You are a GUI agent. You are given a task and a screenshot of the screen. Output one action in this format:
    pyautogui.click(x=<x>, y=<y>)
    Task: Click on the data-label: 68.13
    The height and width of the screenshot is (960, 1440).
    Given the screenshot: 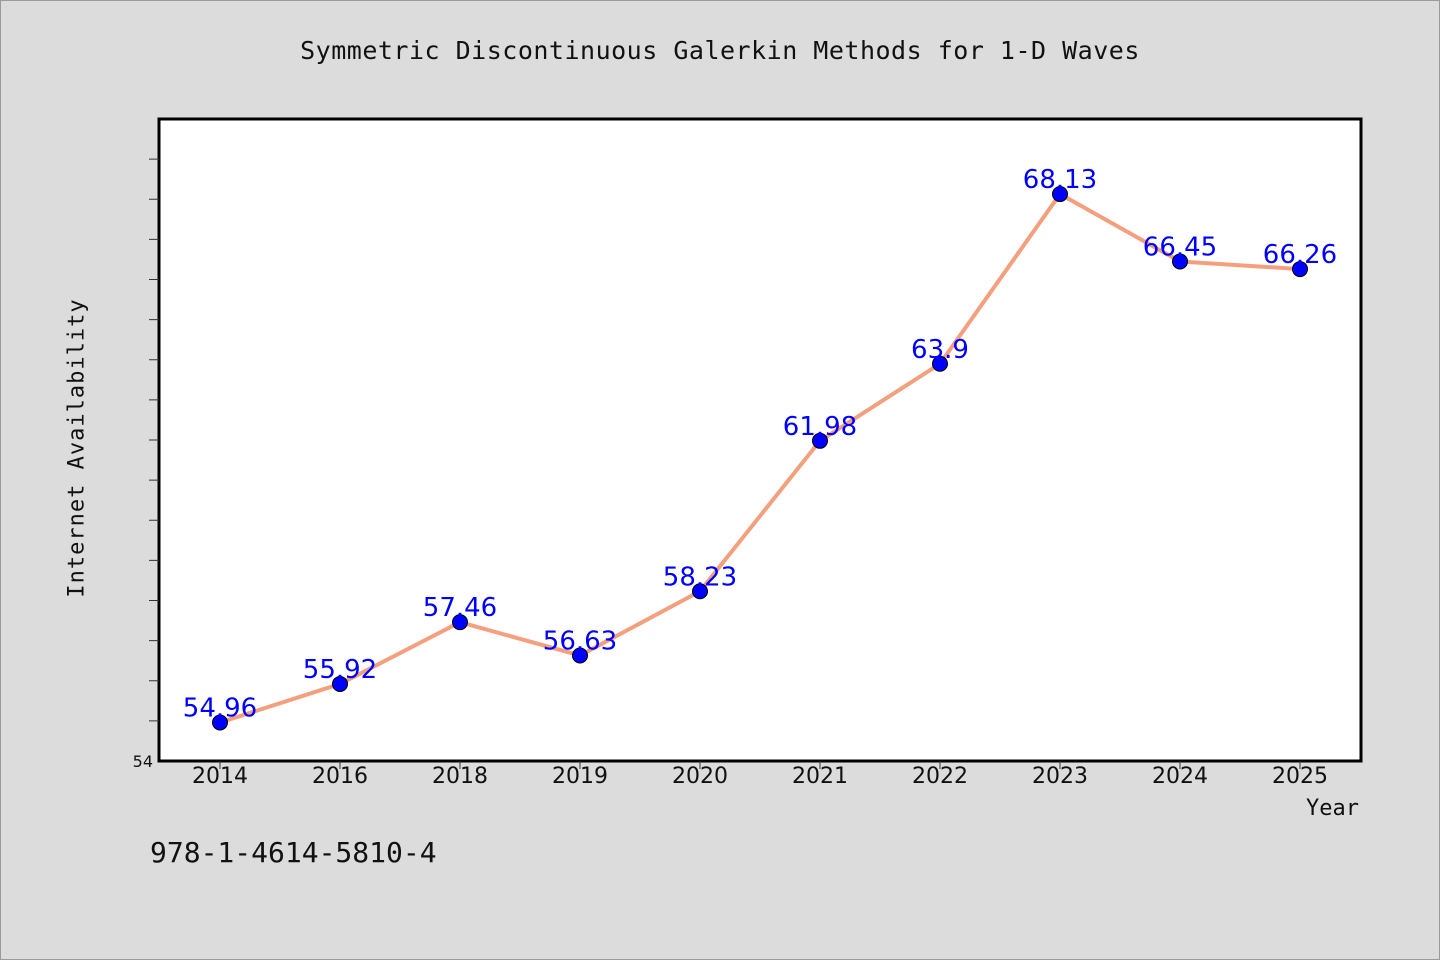 What is the action you would take?
    pyautogui.click(x=1060, y=180)
    